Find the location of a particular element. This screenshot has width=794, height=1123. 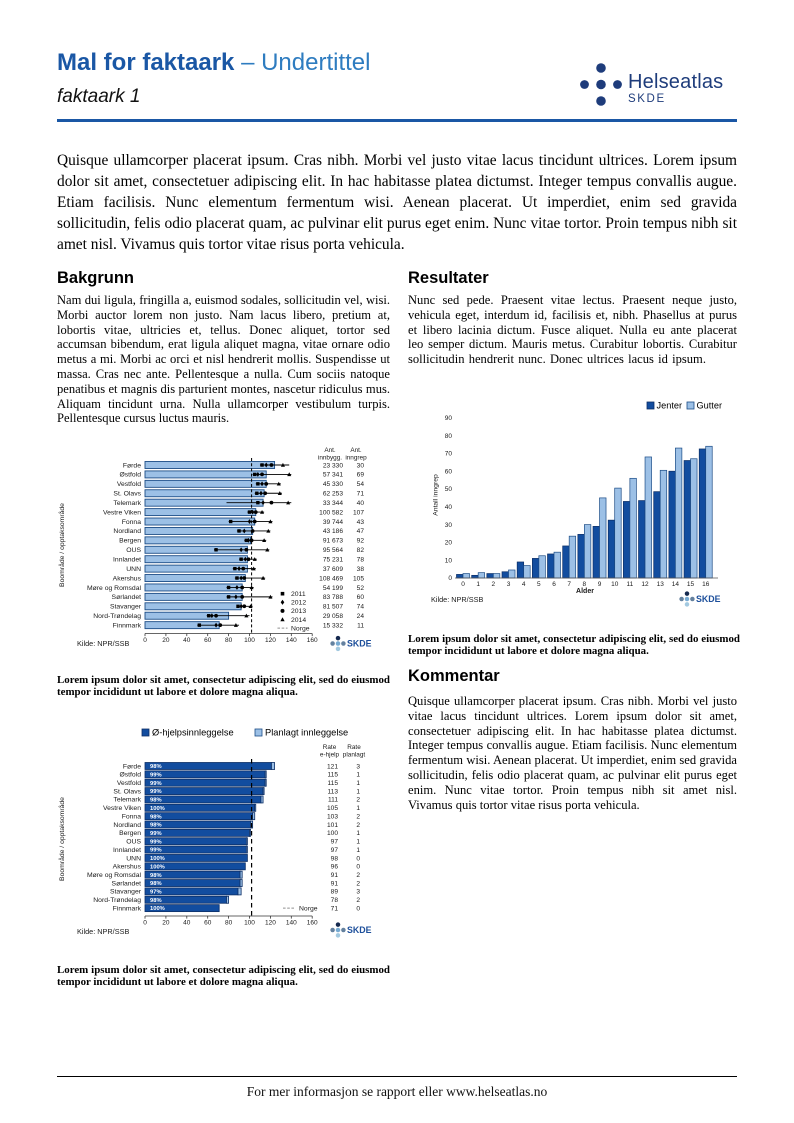

chart2-x-axis: 0 20 40 60 80 100 120 140 160 is located at coordinates (230, 921).